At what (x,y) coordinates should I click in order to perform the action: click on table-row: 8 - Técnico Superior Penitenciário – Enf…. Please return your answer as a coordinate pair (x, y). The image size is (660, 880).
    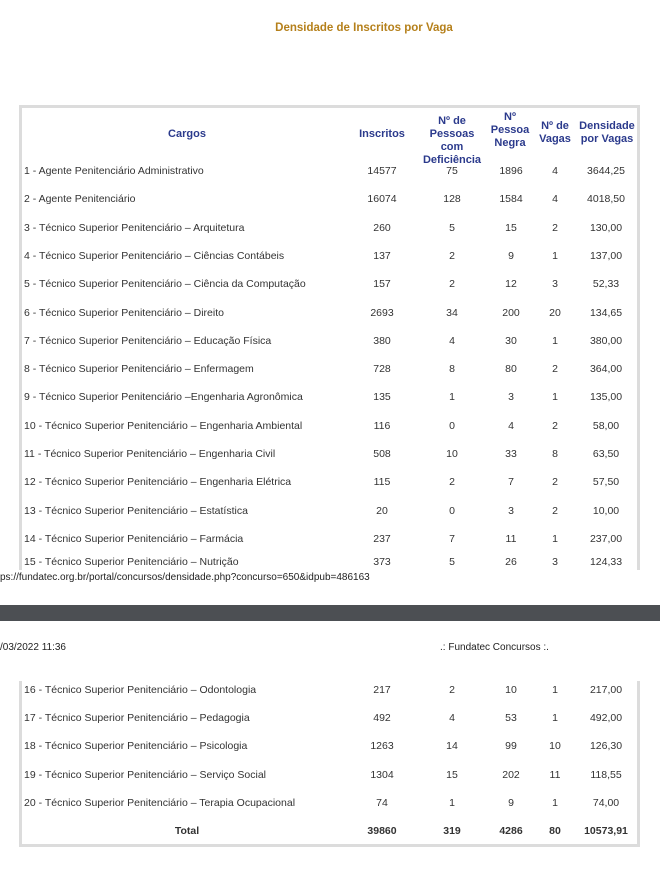
    Looking at the image, I should click on (329, 371).